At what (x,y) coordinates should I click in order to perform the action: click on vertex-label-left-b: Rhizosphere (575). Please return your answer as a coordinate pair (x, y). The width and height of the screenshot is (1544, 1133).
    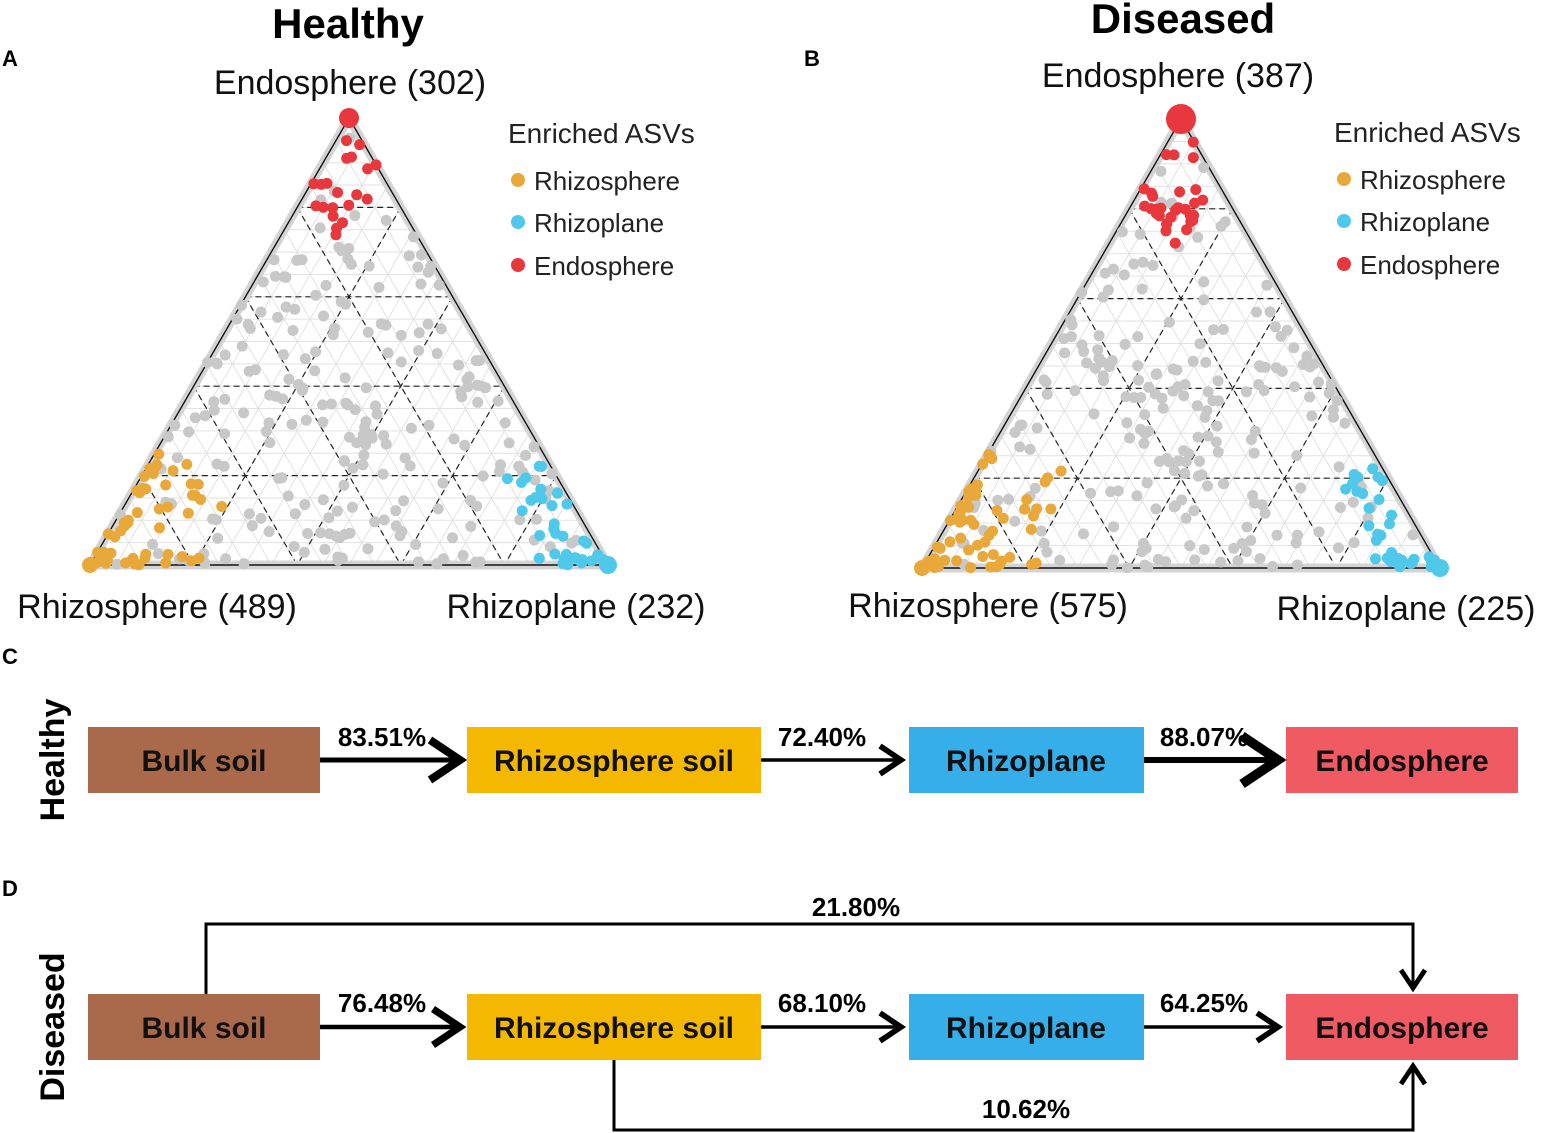
    Looking at the image, I should click on (988, 606).